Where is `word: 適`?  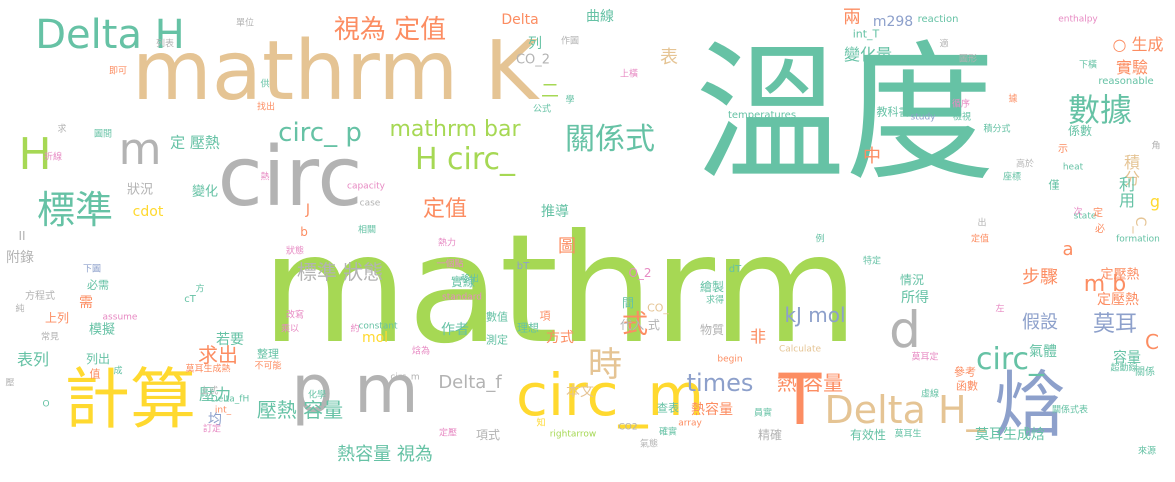 word: 適 is located at coordinates (944, 44).